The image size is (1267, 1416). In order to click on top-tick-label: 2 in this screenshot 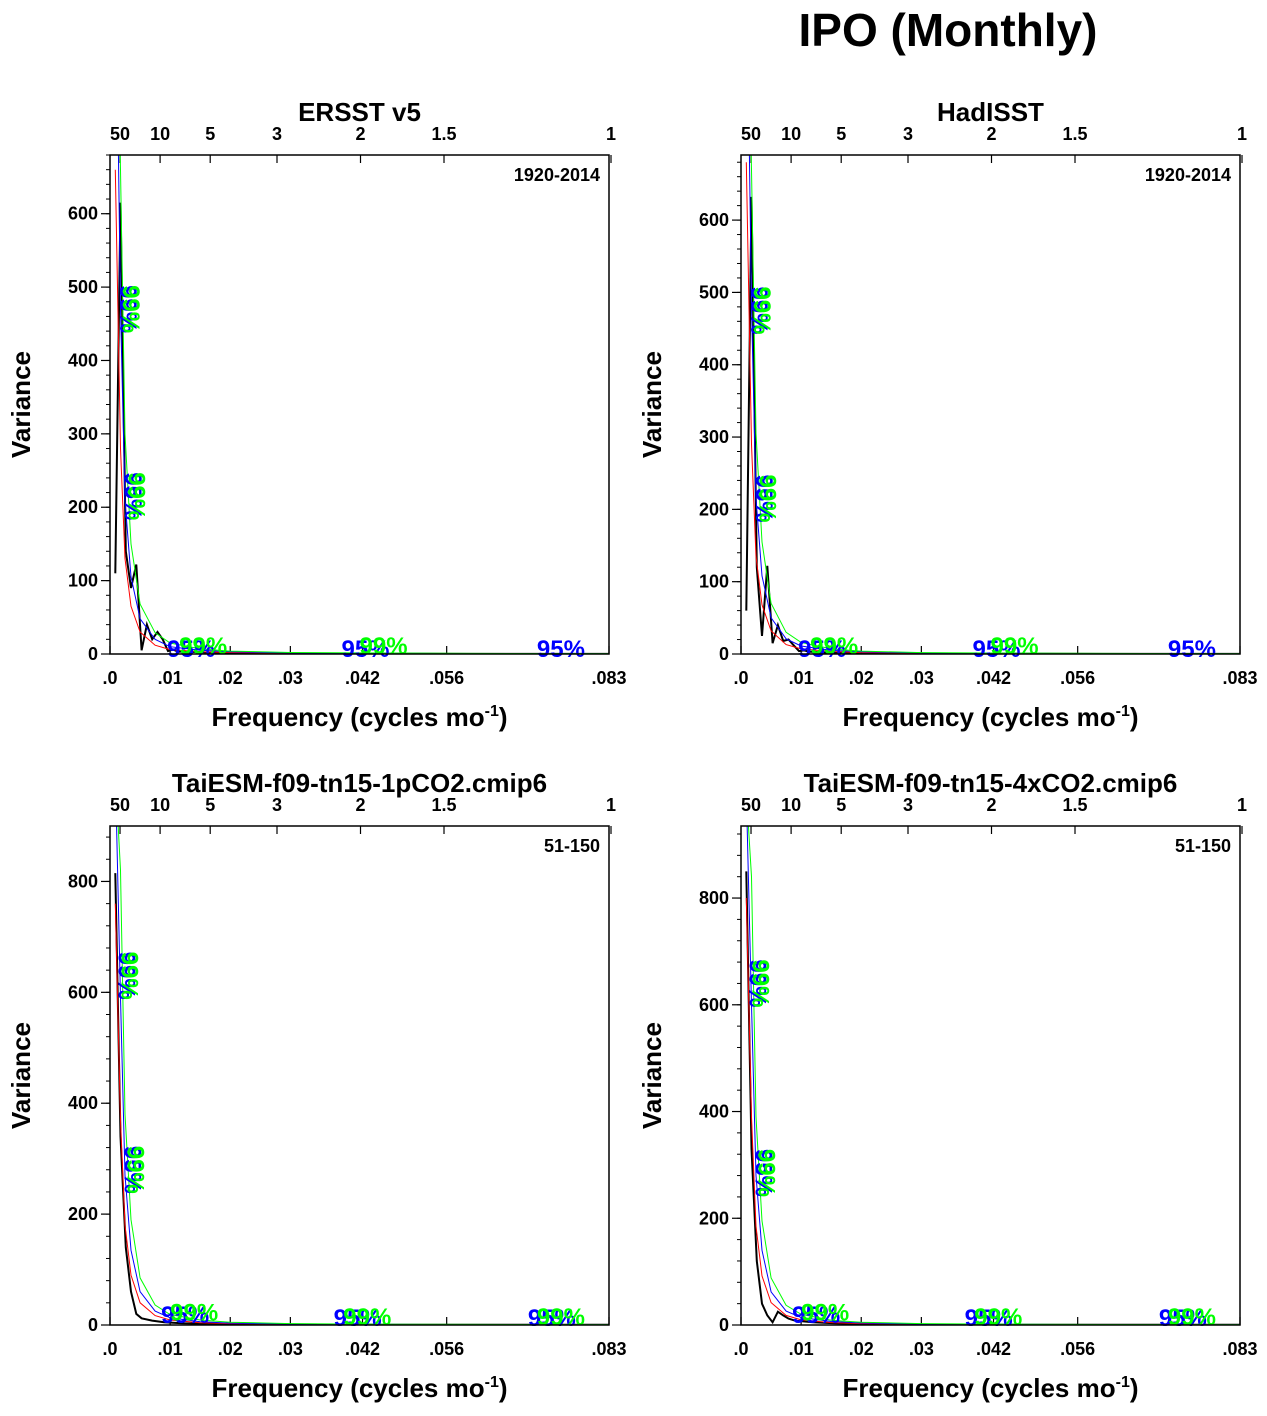, I will do `click(360, 805)`.